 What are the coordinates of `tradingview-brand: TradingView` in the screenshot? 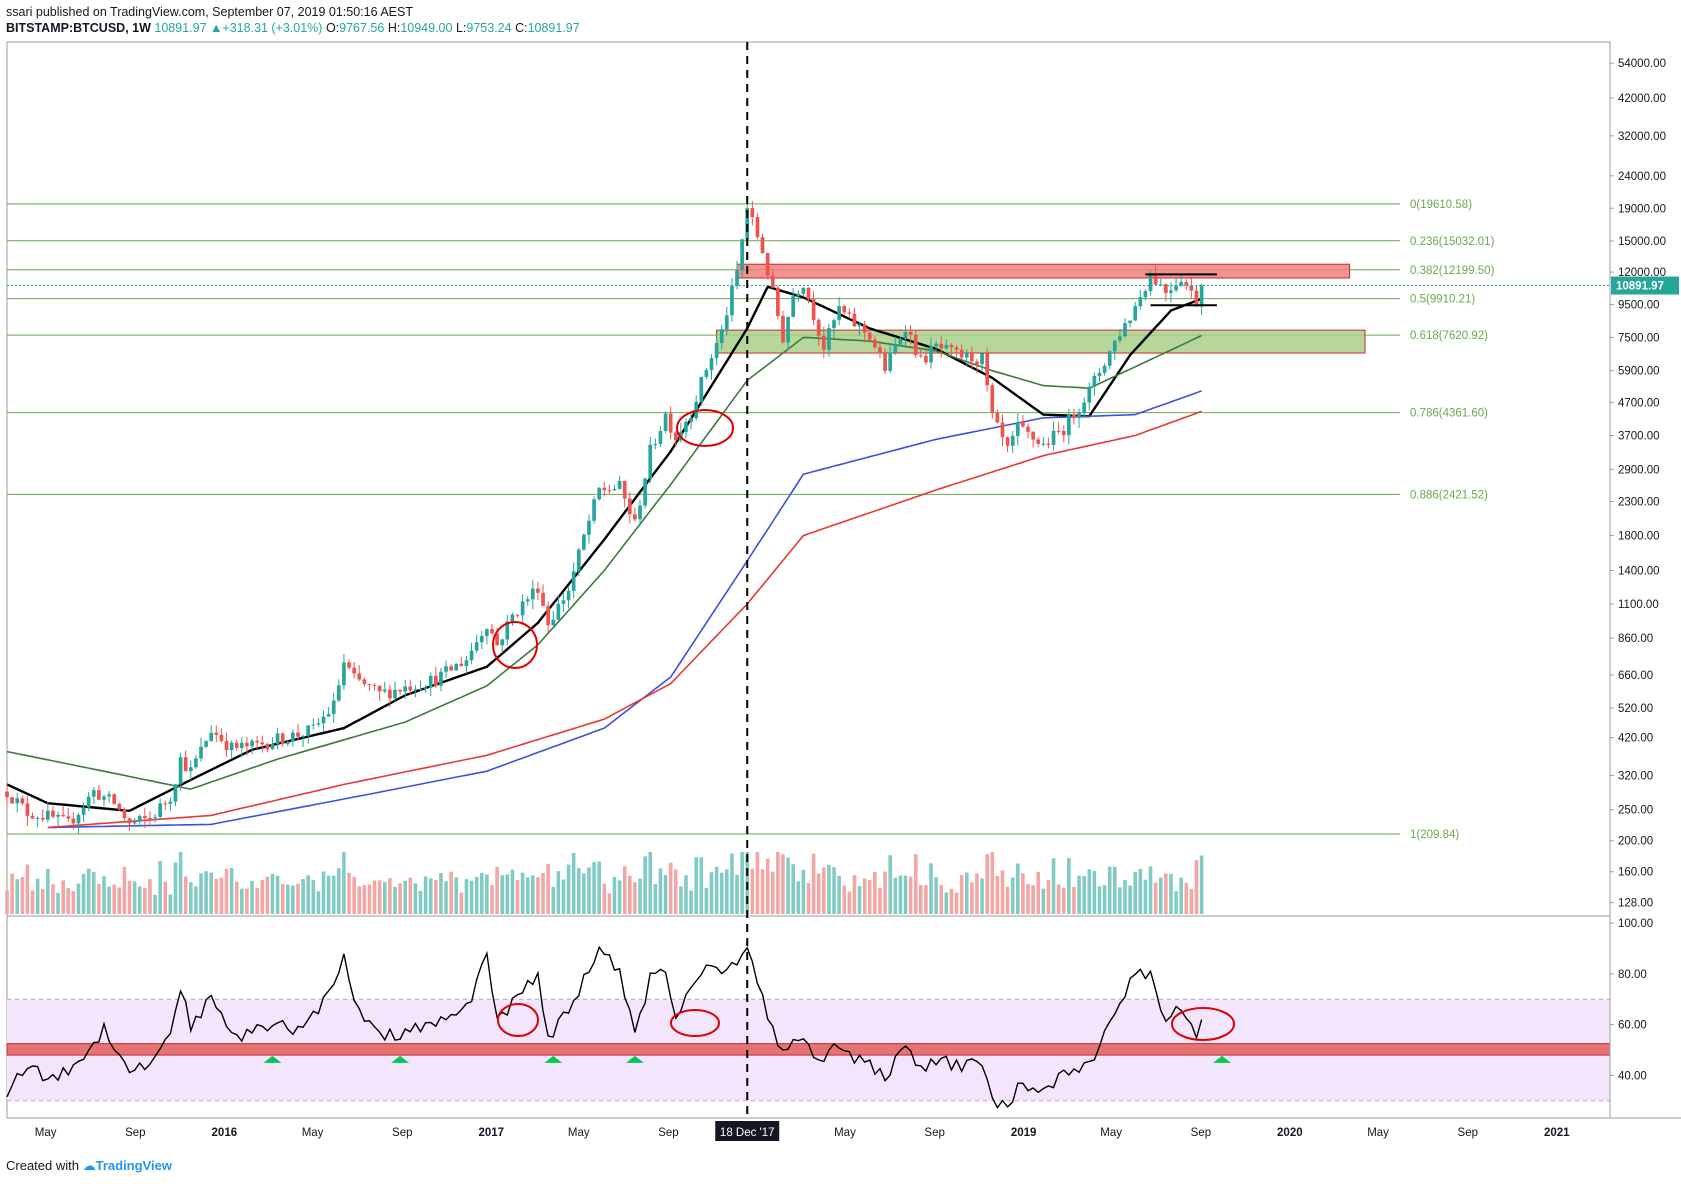 It's located at (133, 1165).